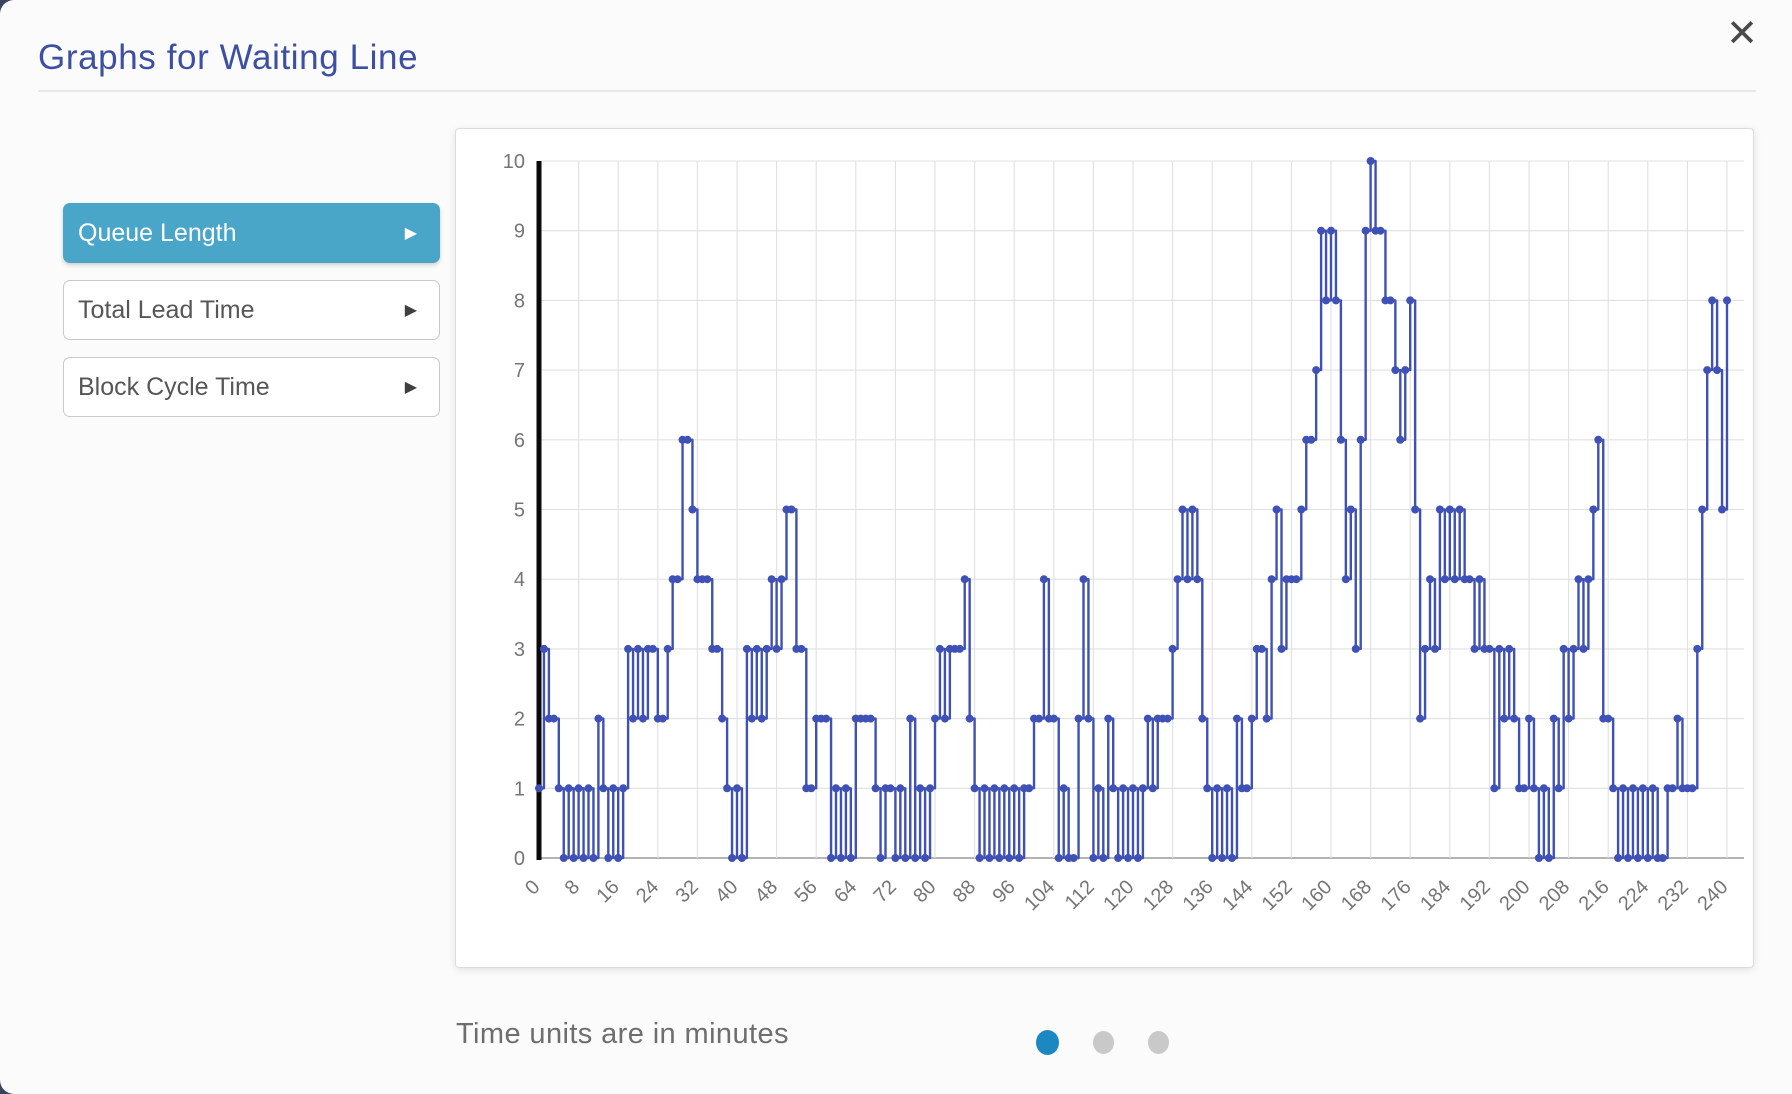 The height and width of the screenshot is (1094, 1792). Describe the element at coordinates (964, 891) in the screenshot. I see `svg-text: 88` at that location.